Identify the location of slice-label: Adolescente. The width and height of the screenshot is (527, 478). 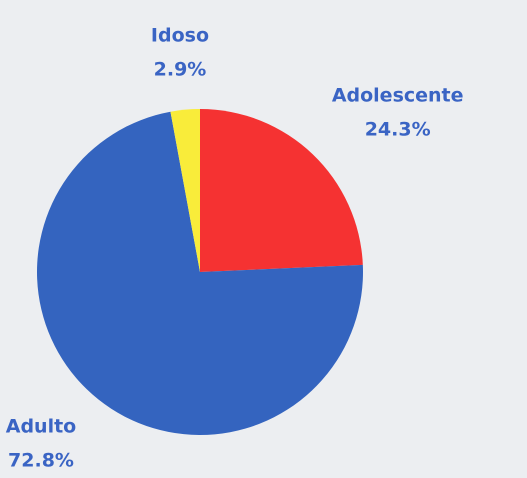
(398, 96).